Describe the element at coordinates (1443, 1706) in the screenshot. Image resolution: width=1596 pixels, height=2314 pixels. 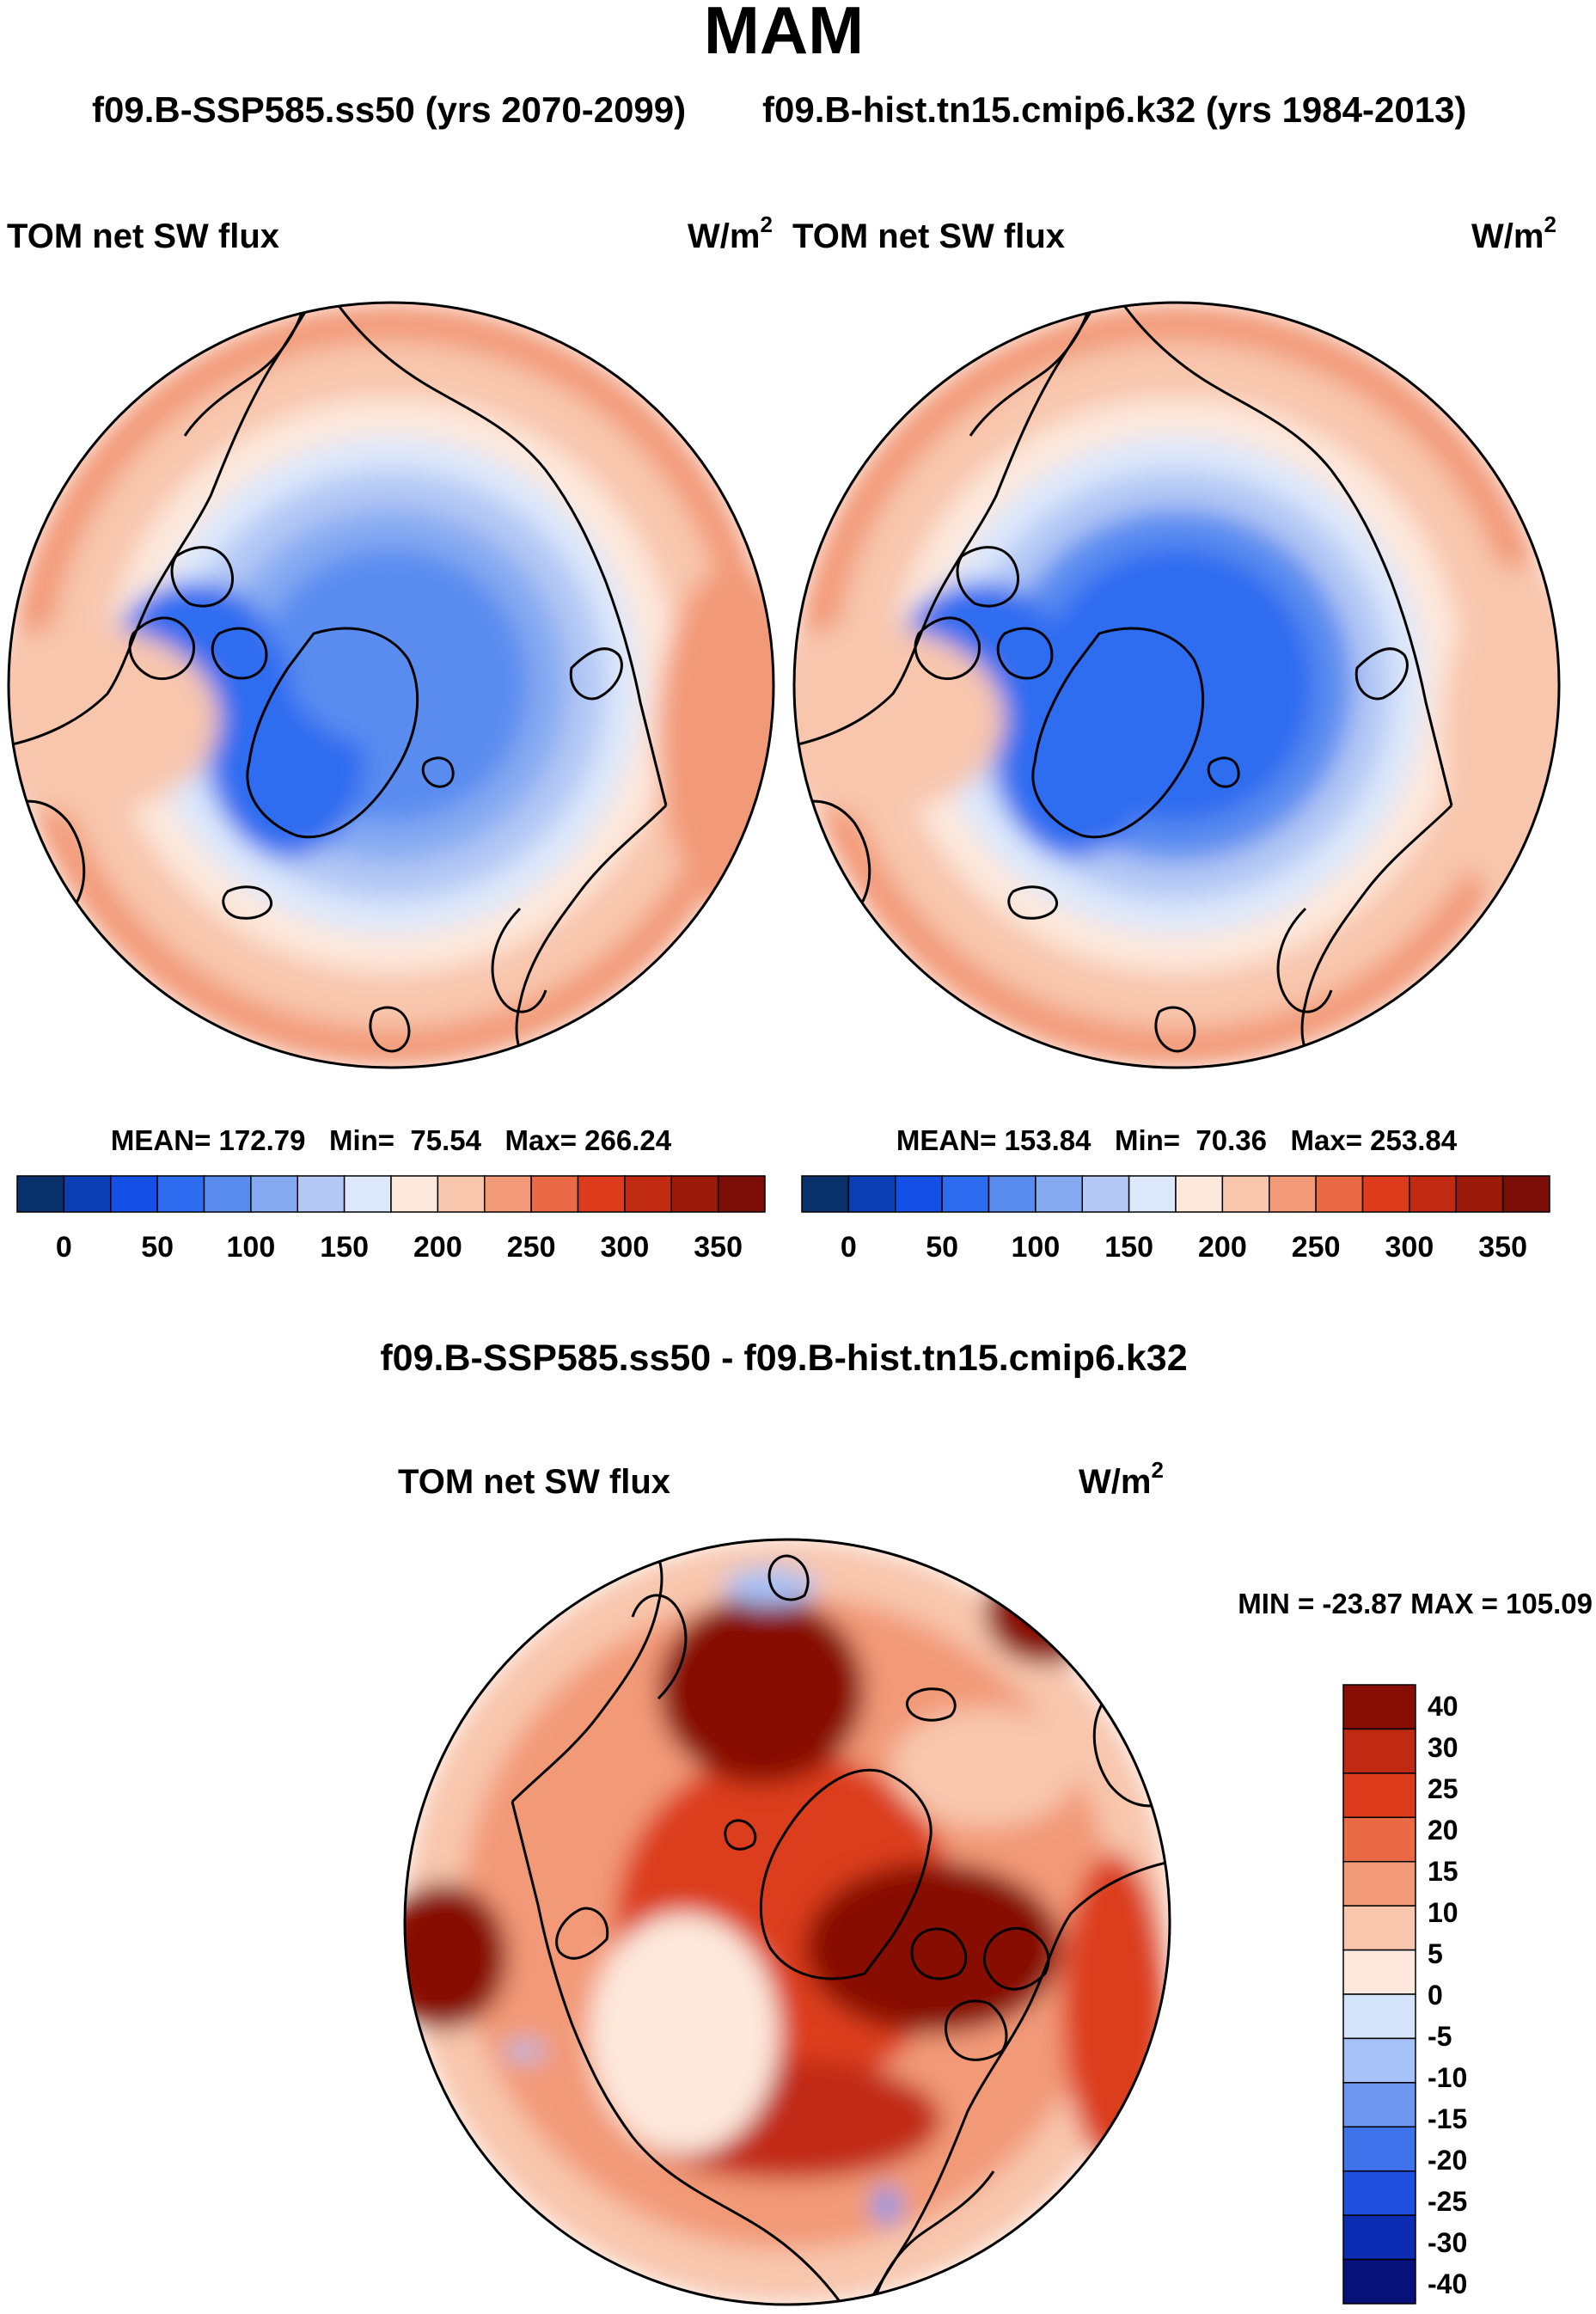
I see `colorbar-tick-label: 40` at that location.